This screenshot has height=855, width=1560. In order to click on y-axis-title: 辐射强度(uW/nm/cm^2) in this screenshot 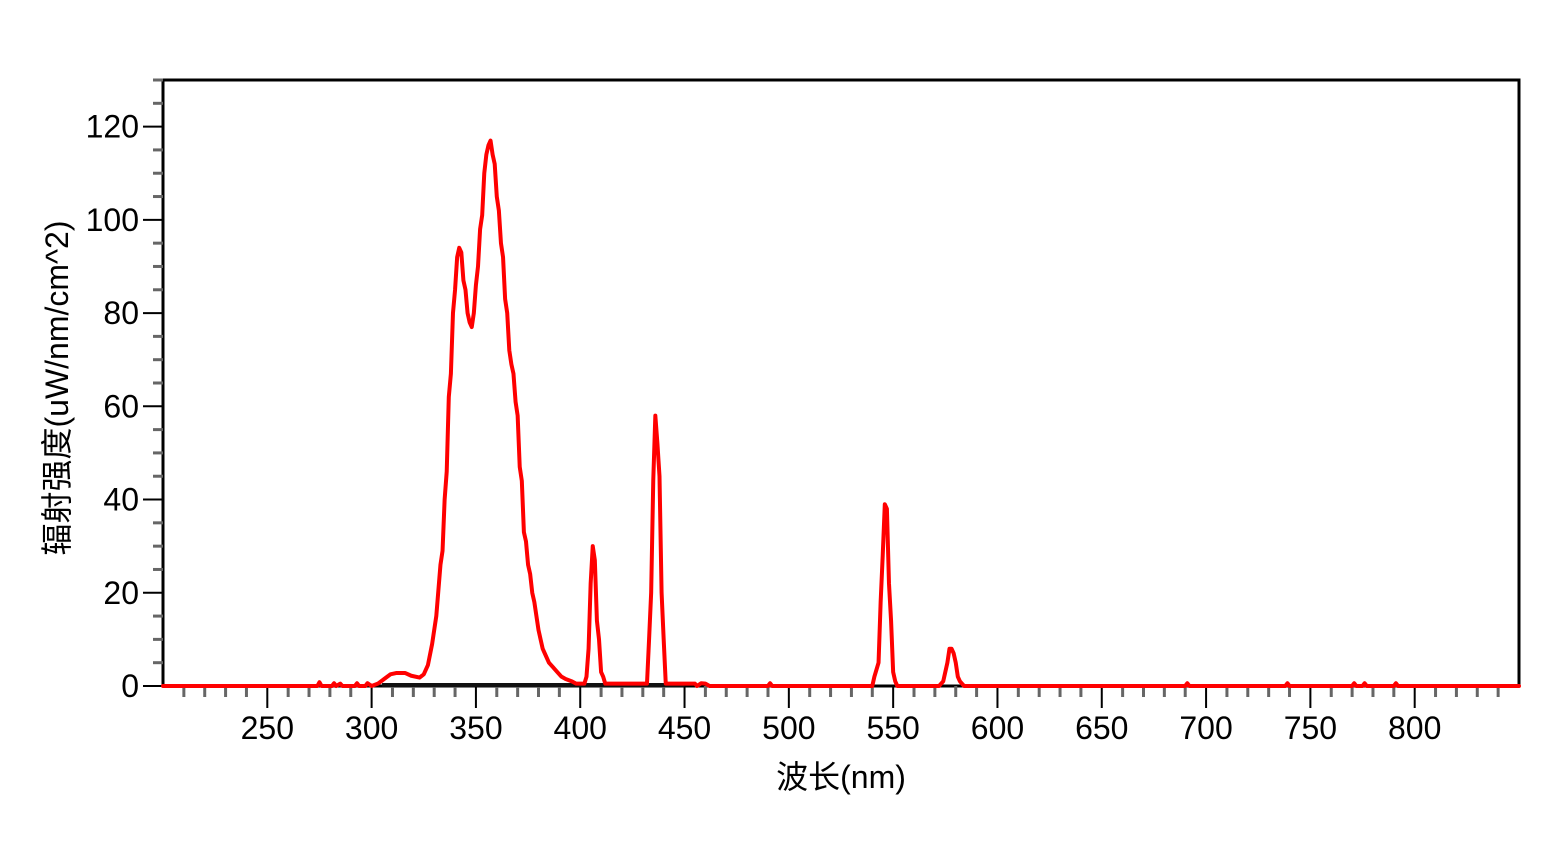, I will do `click(57, 387)`.